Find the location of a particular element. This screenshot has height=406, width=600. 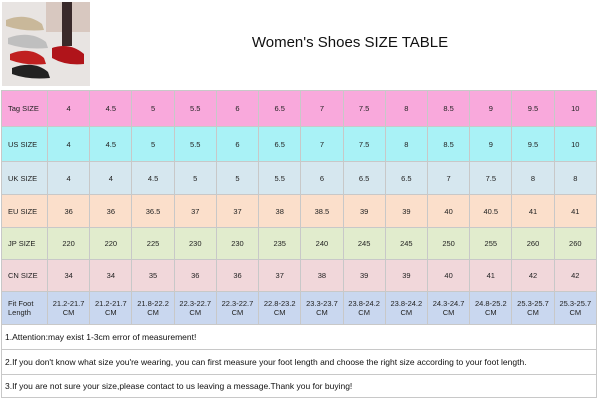

table-row: CN SIZE 34 34 35 36 36 37 38 39 39 40 41 42 42 is located at coordinates (299, 275).